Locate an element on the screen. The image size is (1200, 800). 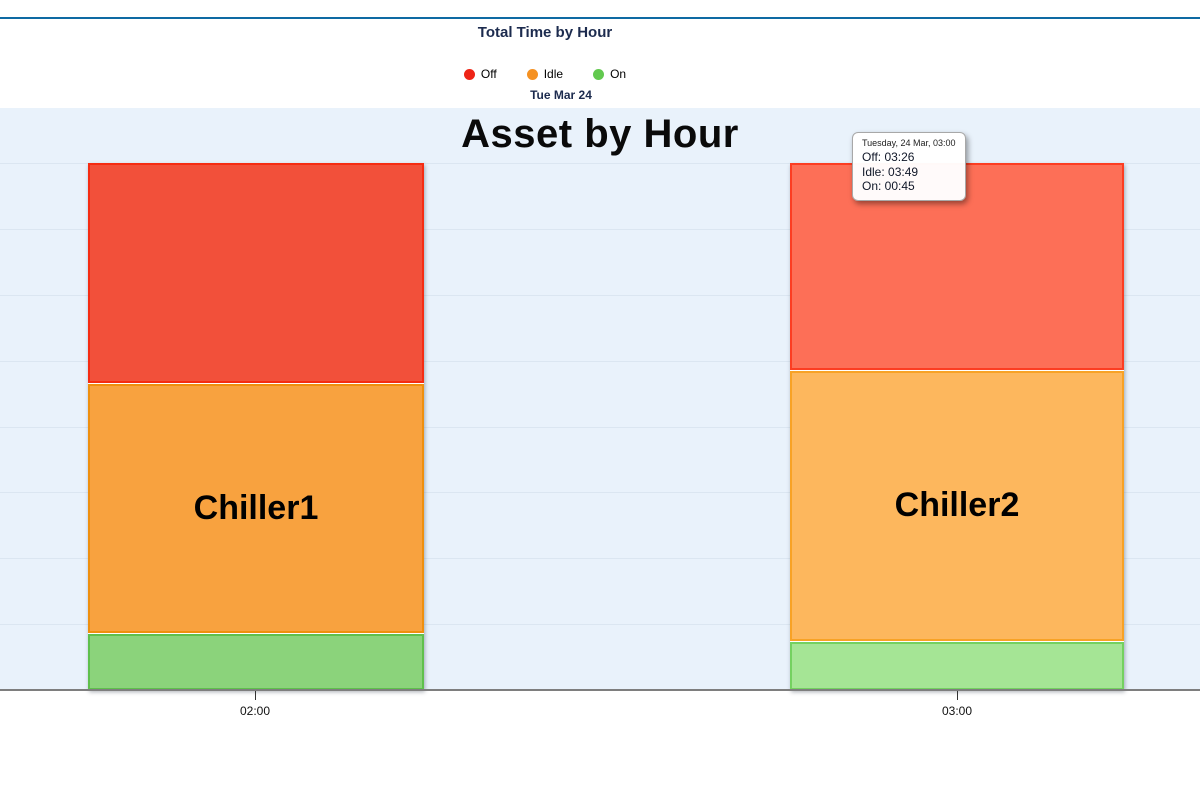
tooltip-header: Tuesday, 24 Mar, 03:00 is located at coordinates (909, 143).